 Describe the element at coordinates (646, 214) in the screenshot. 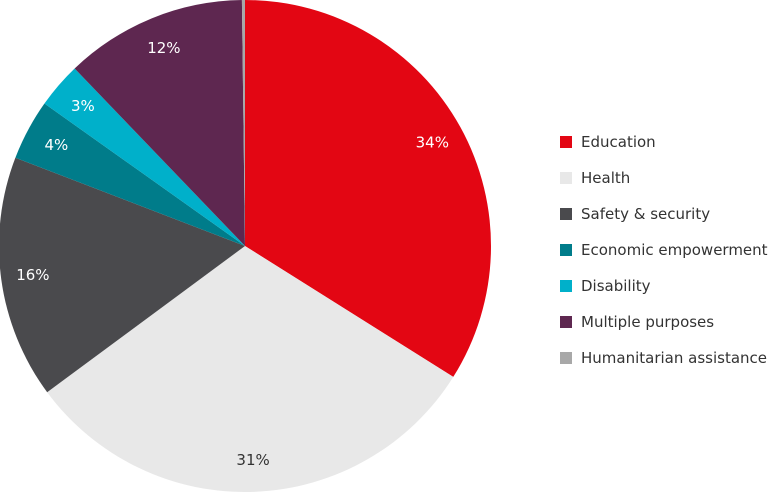

I see `legend-label: Safety & security` at that location.